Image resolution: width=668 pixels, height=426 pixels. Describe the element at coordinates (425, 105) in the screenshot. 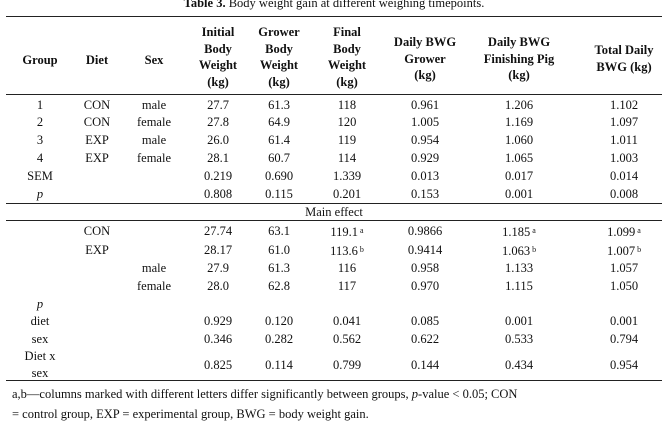

I see `cell-dbwg-grower-text: 0.961` at that location.